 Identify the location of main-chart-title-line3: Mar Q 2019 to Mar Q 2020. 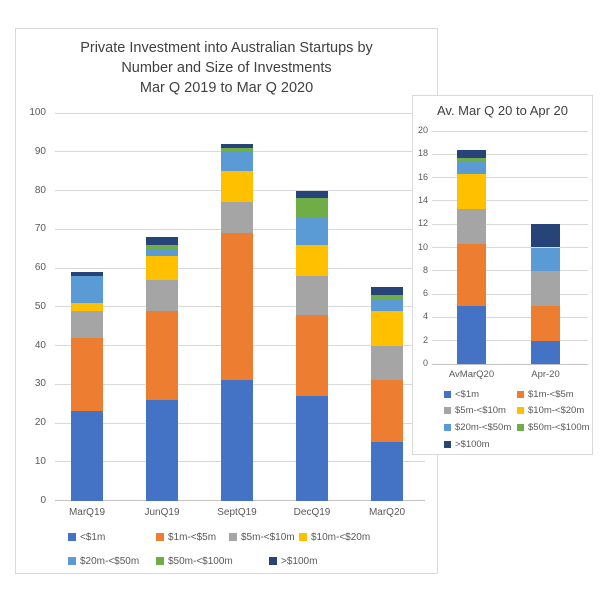
(226, 88).